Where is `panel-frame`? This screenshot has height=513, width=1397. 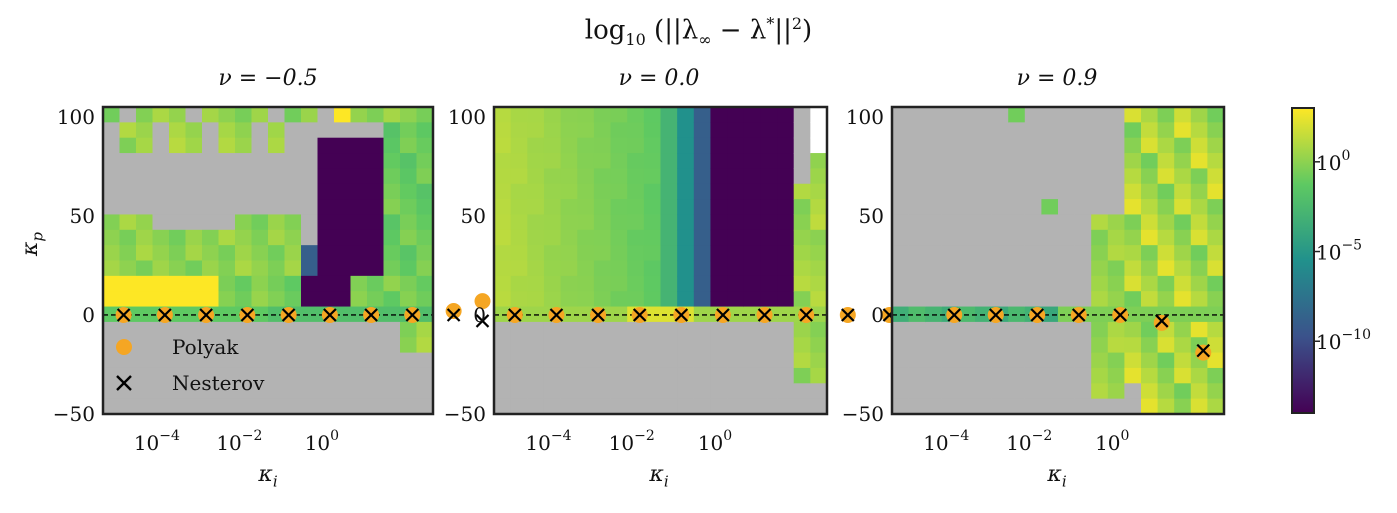
panel-frame is located at coordinates (660, 260).